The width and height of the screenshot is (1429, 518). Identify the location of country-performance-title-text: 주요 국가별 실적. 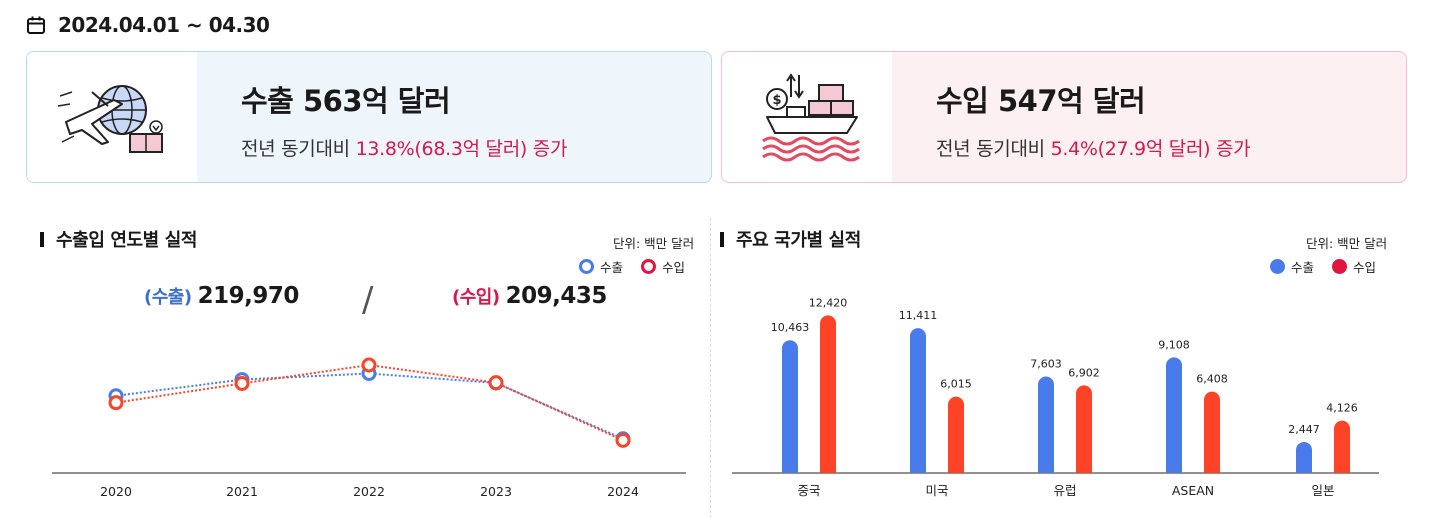
(798, 240).